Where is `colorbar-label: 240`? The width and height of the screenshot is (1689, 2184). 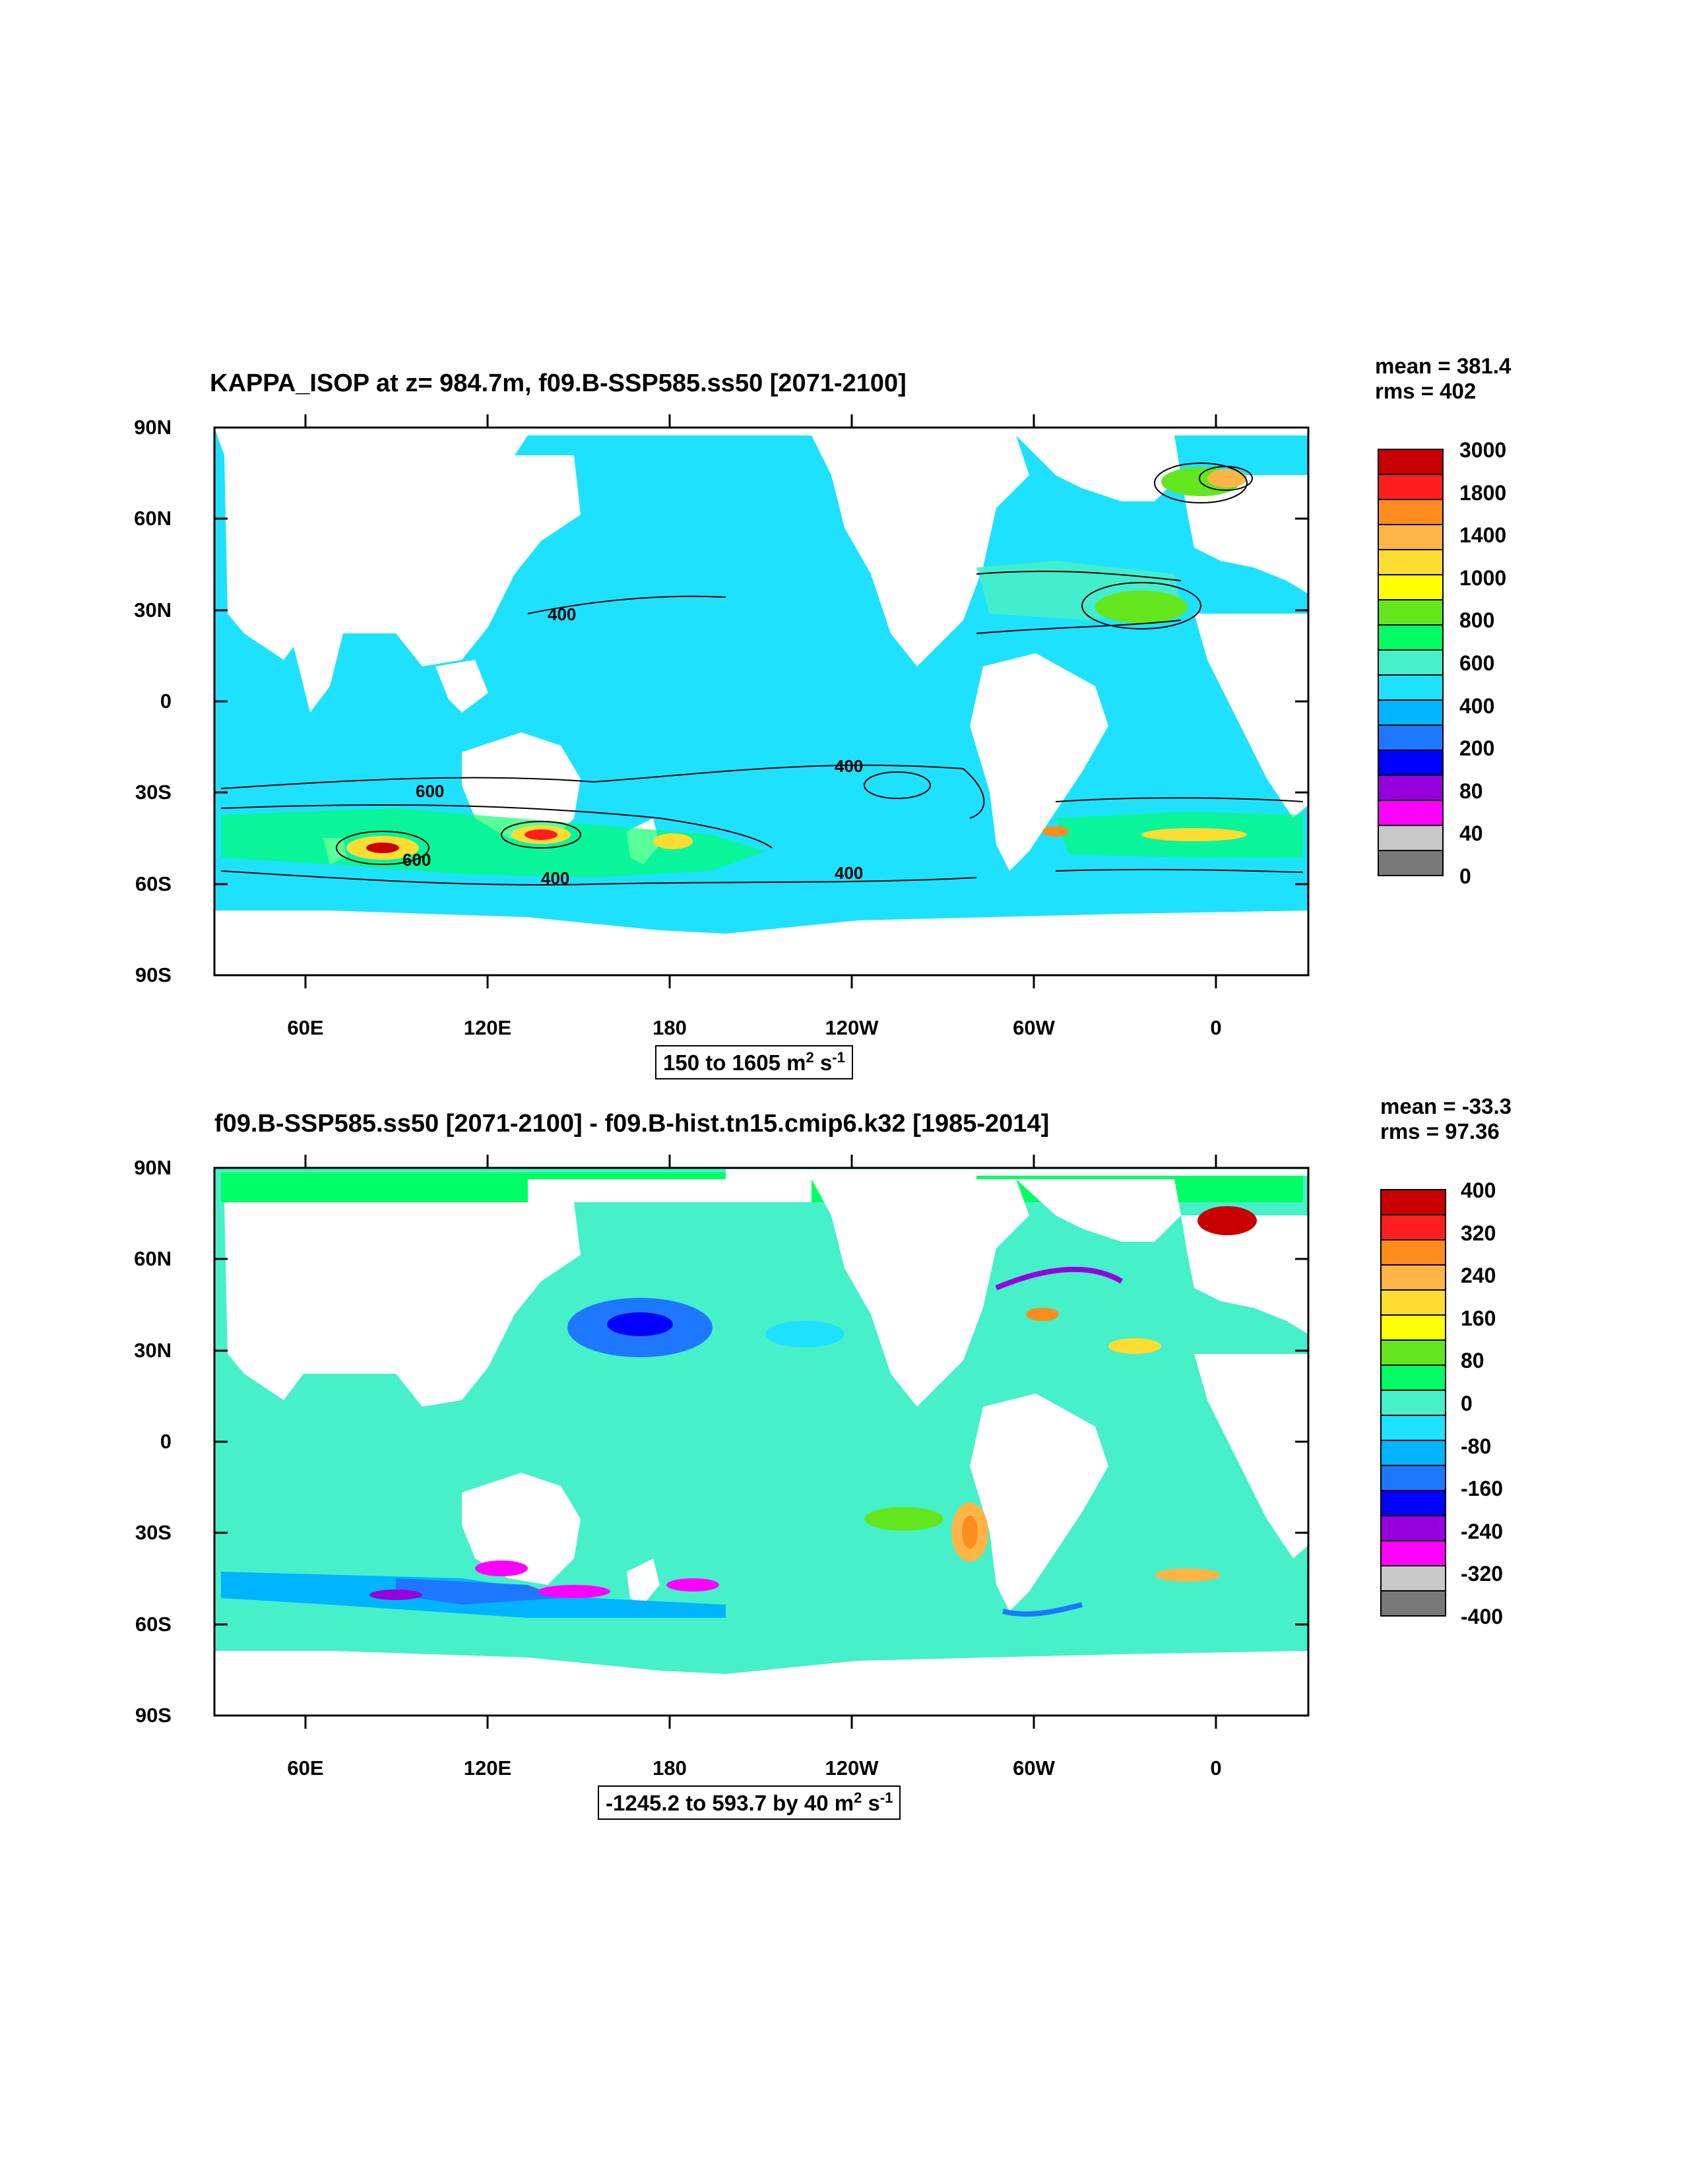 colorbar-label: 240 is located at coordinates (1479, 1276).